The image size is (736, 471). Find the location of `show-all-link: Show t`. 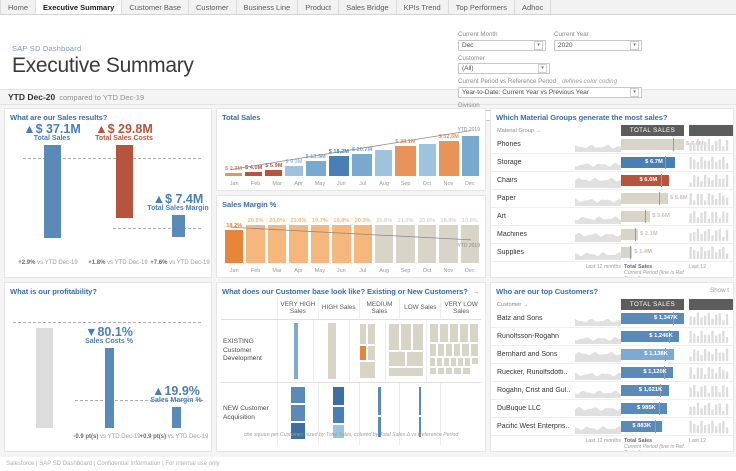

show-all-link: Show t is located at coordinates (719, 290).